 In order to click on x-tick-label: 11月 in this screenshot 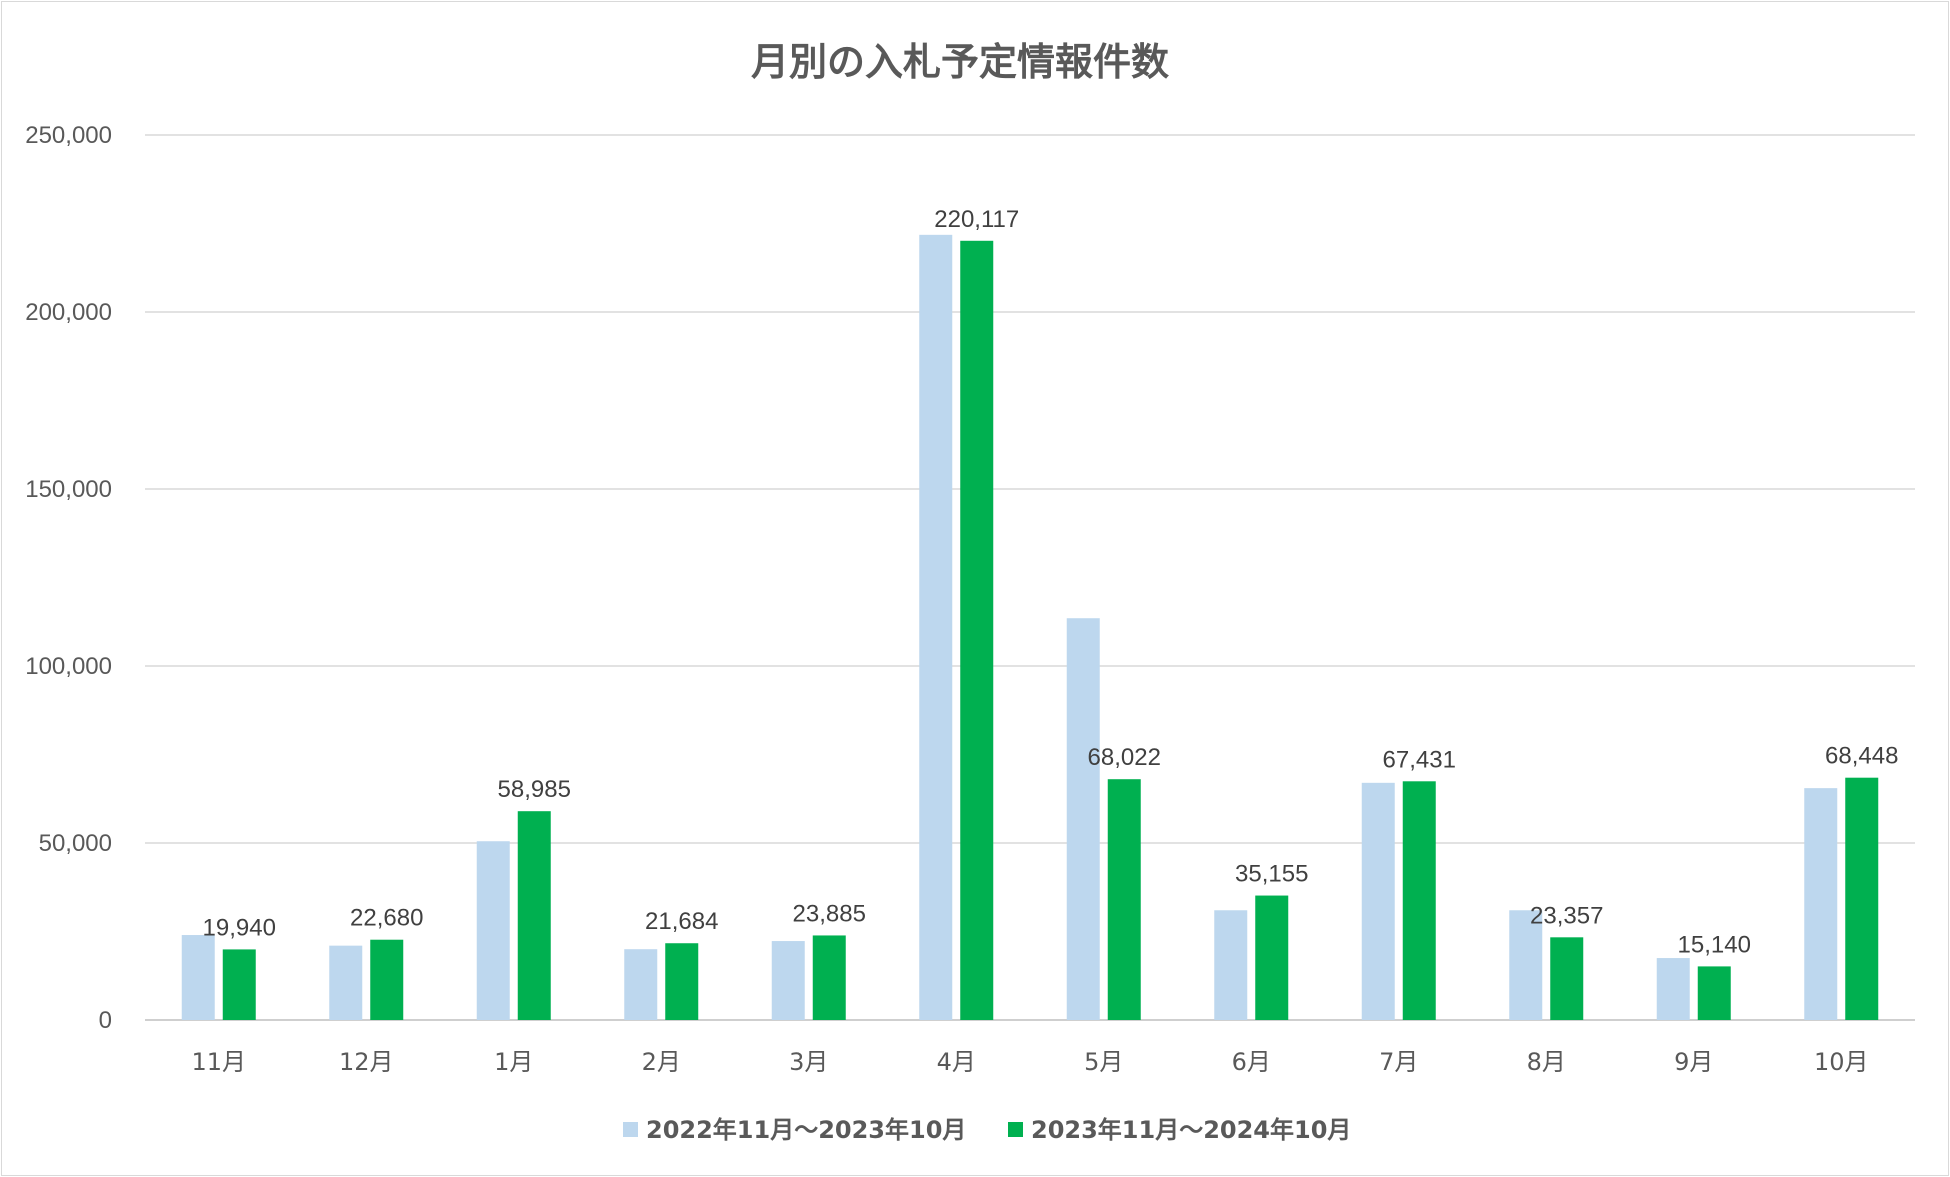, I will do `click(218, 1062)`.